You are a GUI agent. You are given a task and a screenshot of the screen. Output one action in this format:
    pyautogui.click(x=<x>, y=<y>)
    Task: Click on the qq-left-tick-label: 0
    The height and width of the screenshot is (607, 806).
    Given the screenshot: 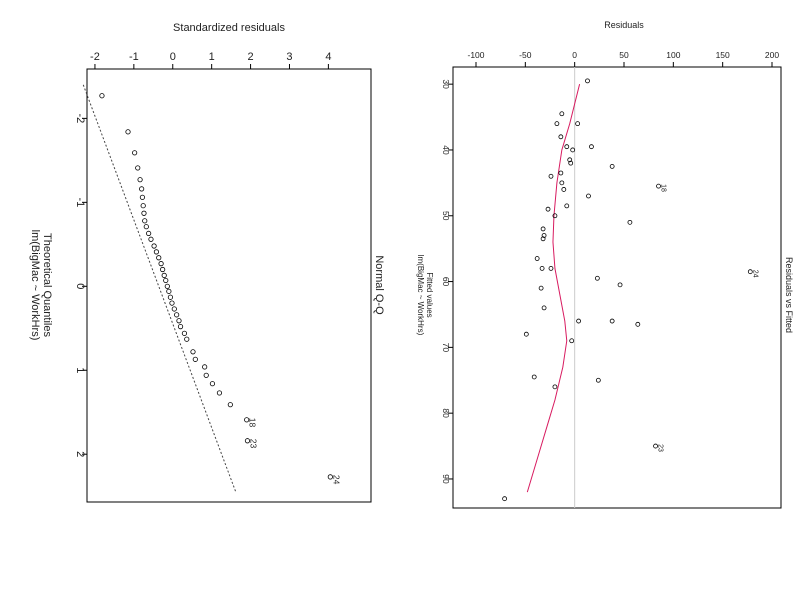 What is the action you would take?
    pyautogui.click(x=80, y=286)
    